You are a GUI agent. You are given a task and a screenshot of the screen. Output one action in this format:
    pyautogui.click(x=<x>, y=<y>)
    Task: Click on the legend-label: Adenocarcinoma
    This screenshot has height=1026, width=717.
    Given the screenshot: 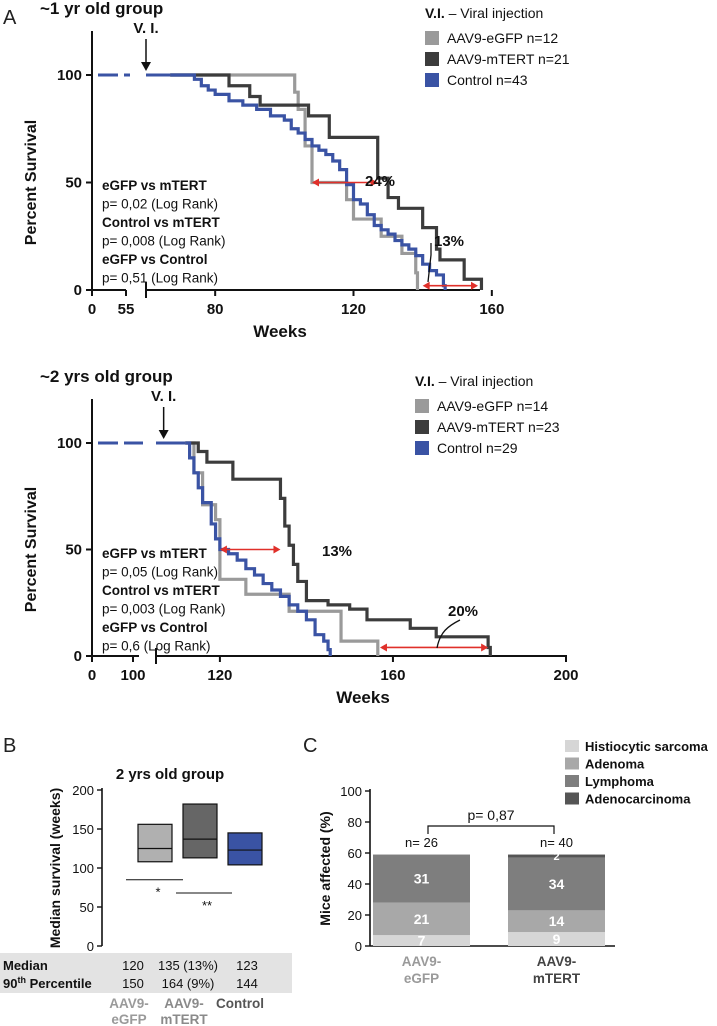 What is the action you would take?
    pyautogui.click(x=638, y=799)
    